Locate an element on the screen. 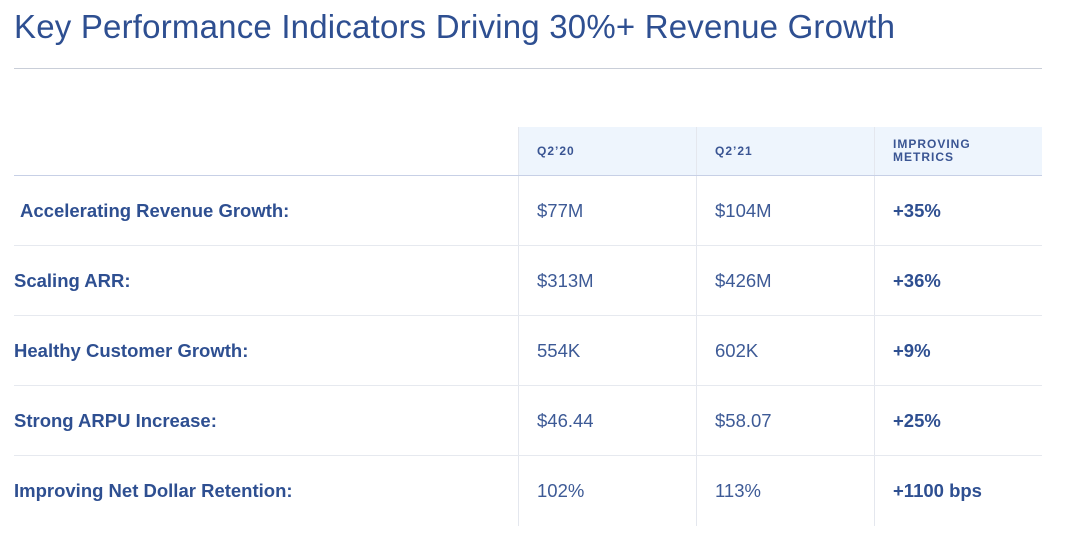 This screenshot has width=1080, height=541. q2-20-value: 554K is located at coordinates (559, 350).